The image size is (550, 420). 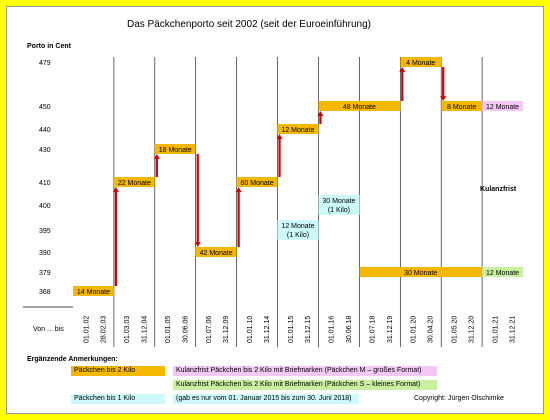 What do you see at coordinates (72, 359) in the screenshot?
I see `notes-title: Ergänzende Anmerkungen:` at bounding box center [72, 359].